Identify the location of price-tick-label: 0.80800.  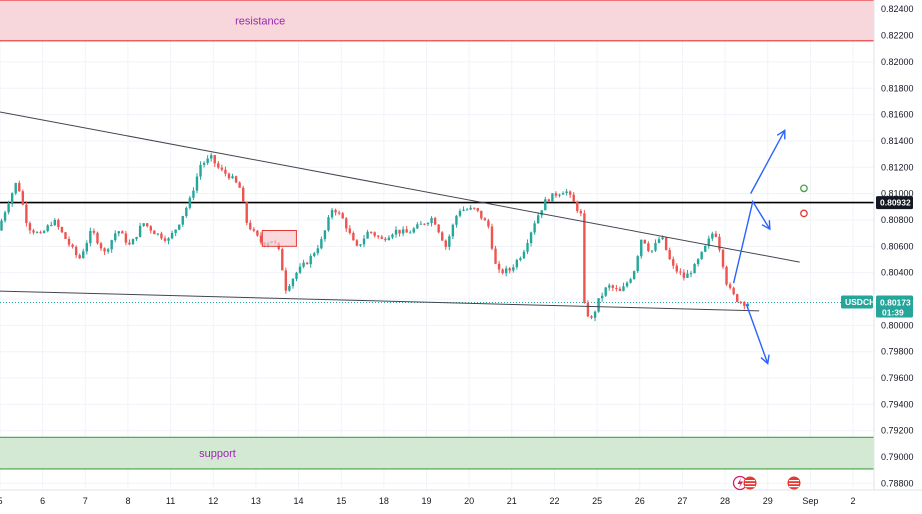
(897, 220).